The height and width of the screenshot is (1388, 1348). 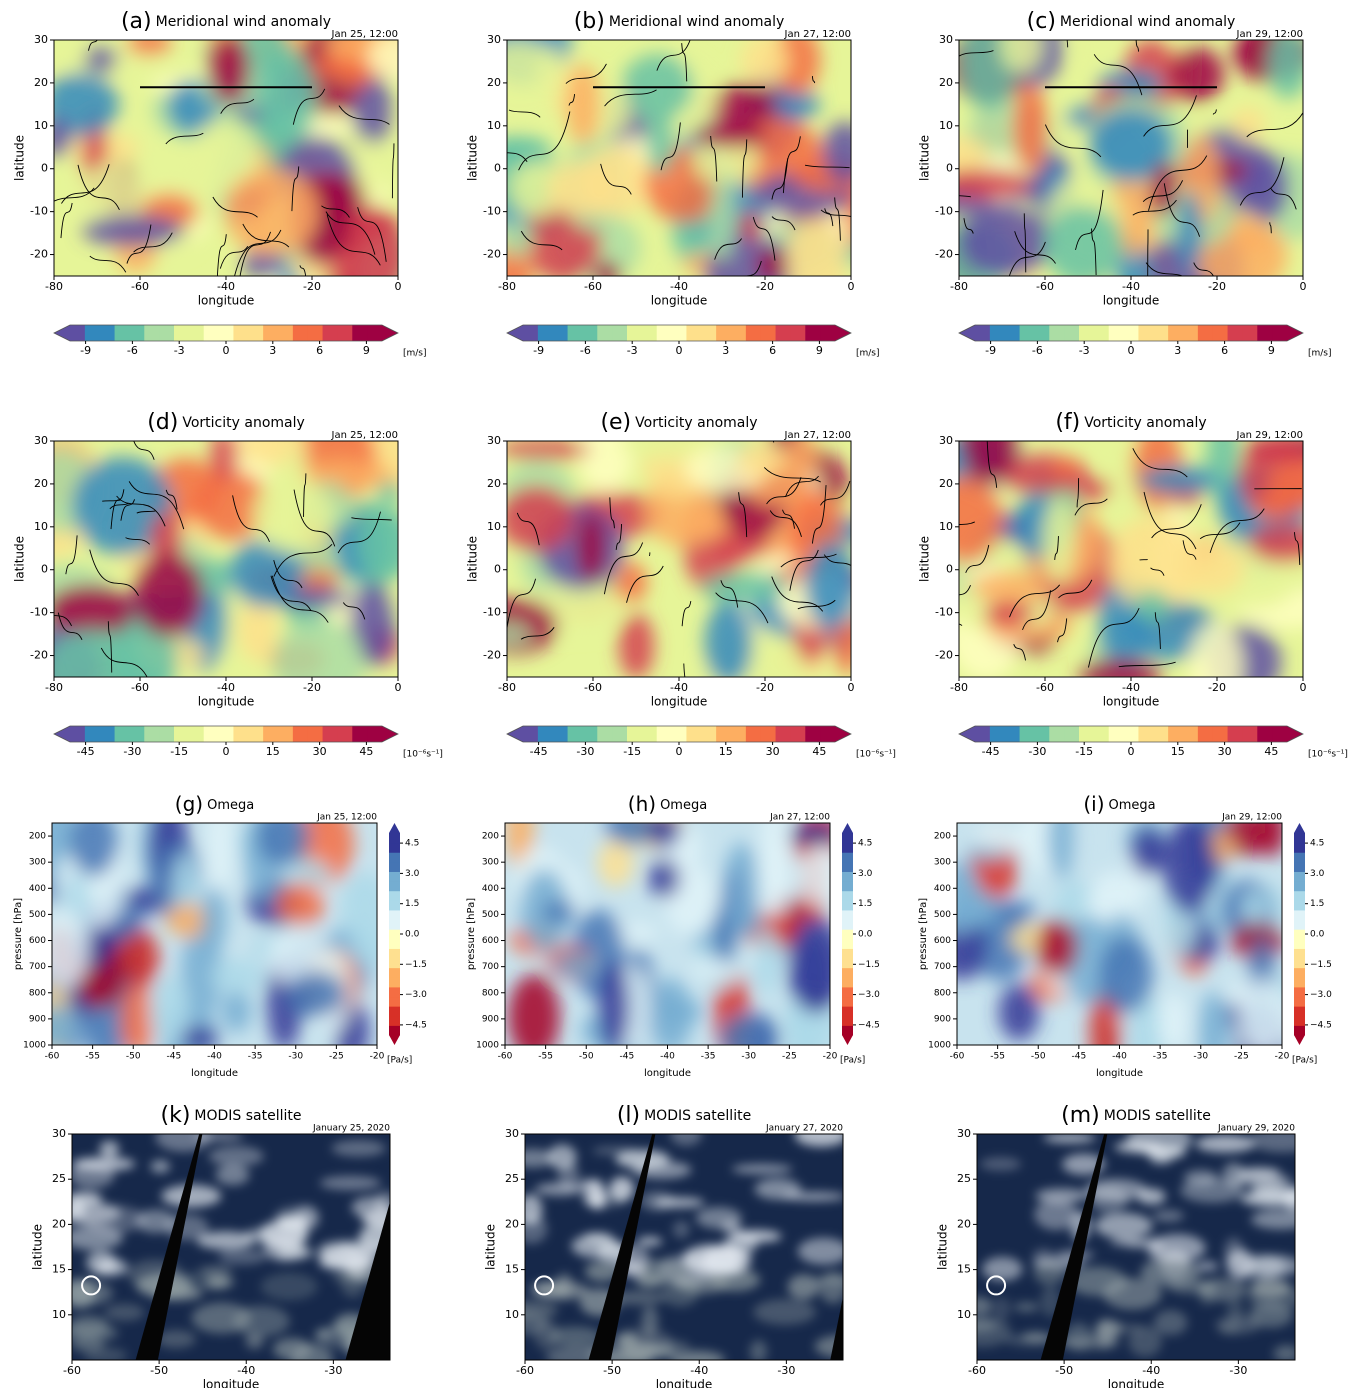 I want to click on x-tick-label: 0, so click(x=851, y=687).